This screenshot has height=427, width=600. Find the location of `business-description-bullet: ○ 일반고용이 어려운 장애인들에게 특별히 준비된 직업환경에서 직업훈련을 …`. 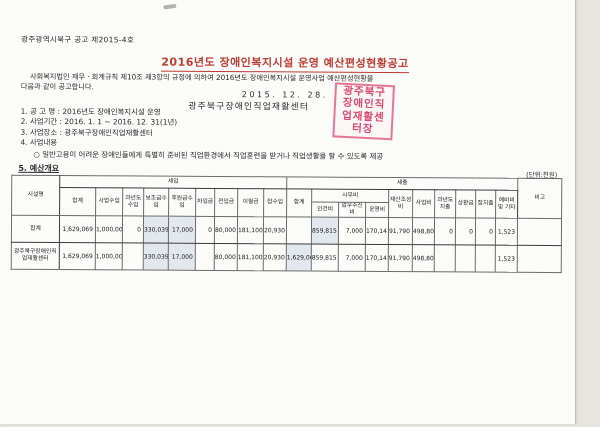

business-description-bullet: ○ 일반고용이 어려운 장애인들에게 특별히 준비된 직업환경에서 직업훈련을 … is located at coordinates (208, 155).